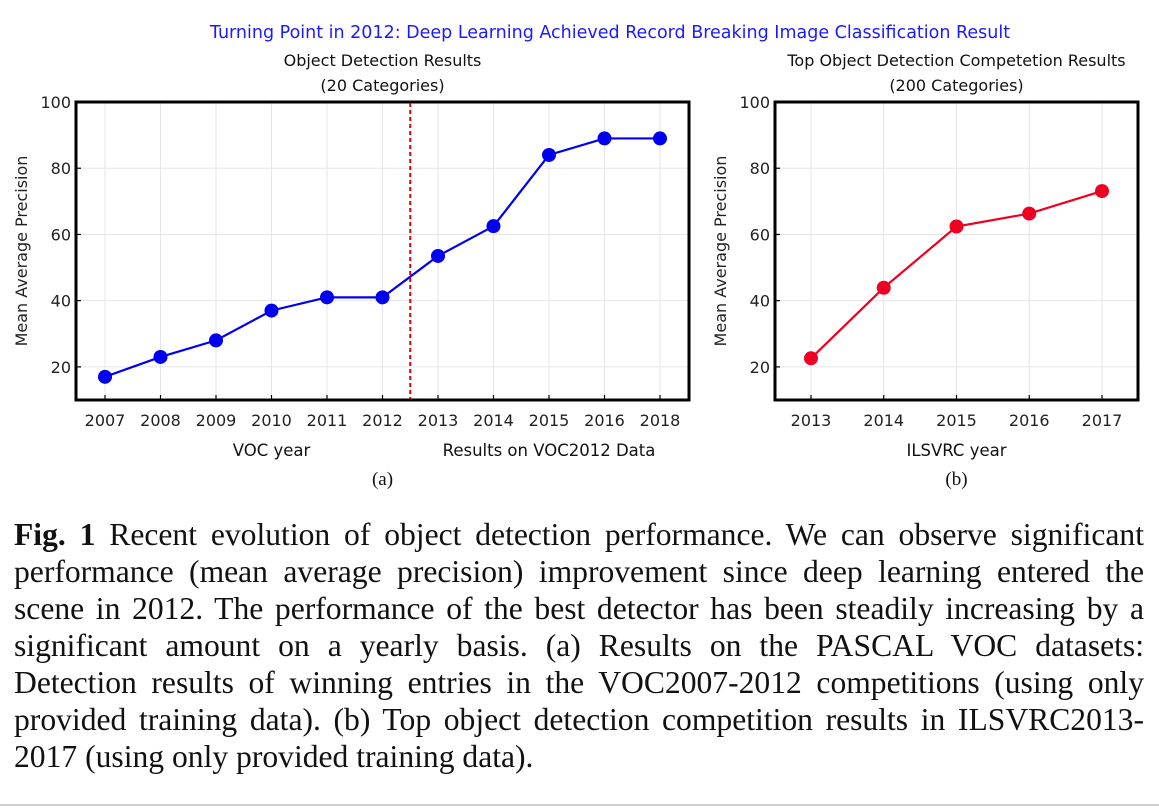 The height and width of the screenshot is (808, 1159). I want to click on chart-subtitle: (200 Categories), so click(956, 85).